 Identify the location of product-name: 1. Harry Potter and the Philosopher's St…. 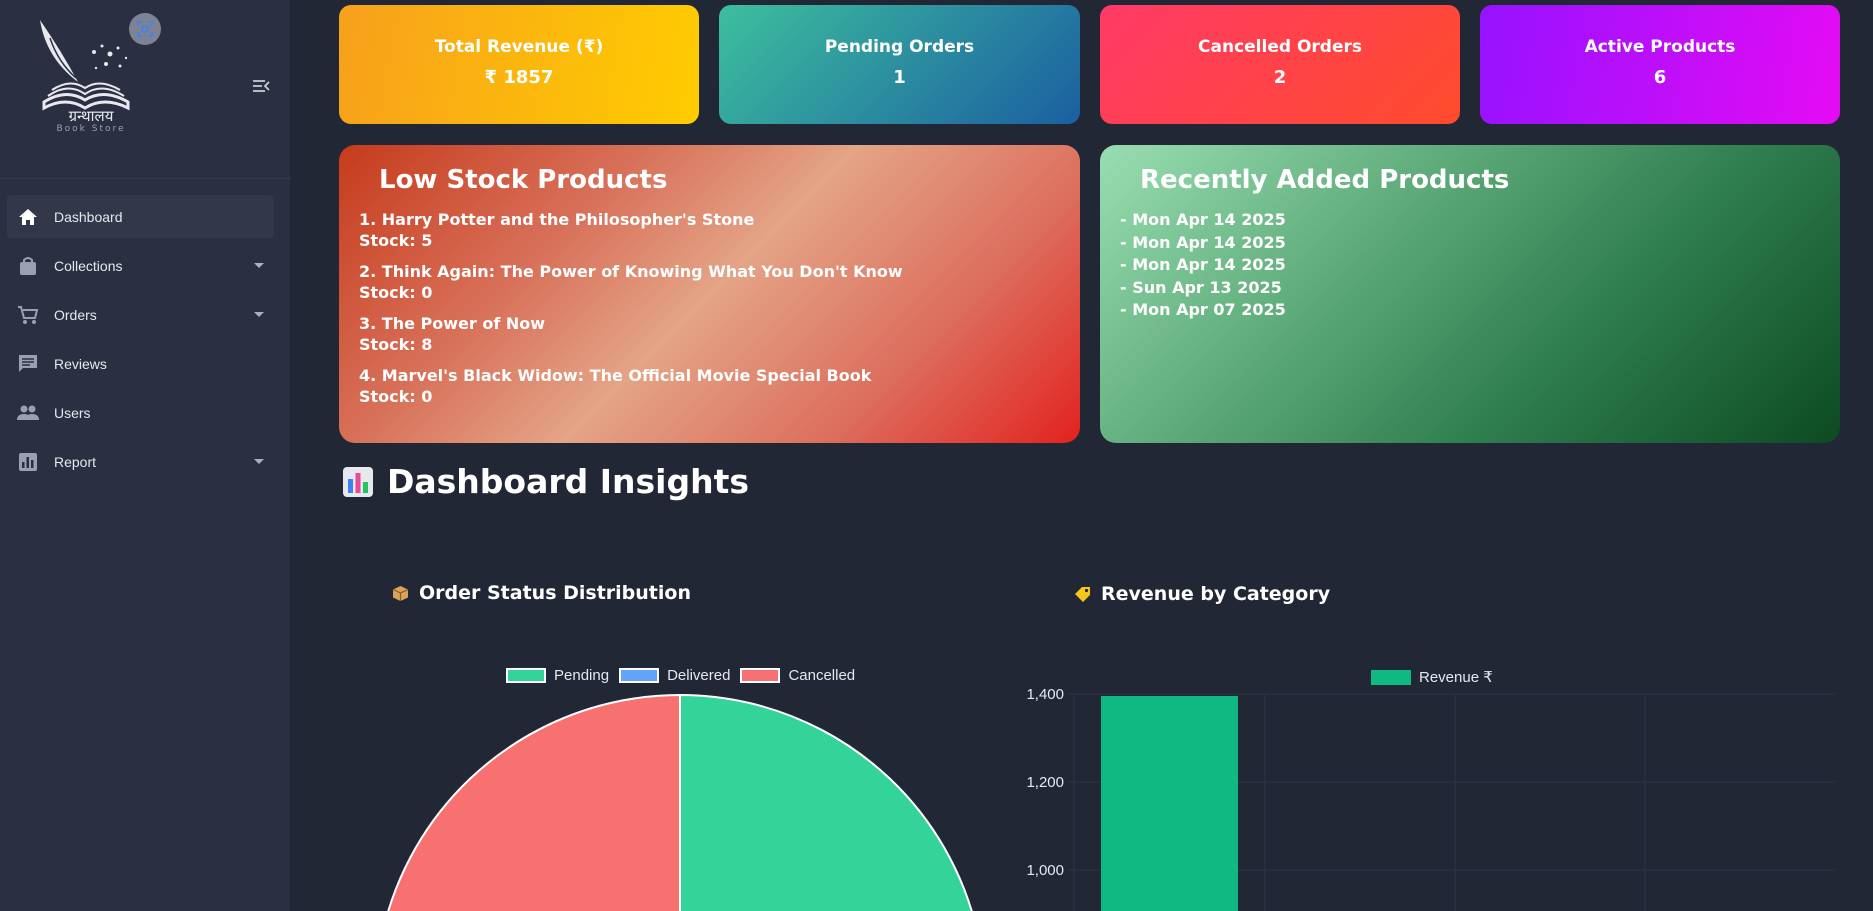
(557, 219).